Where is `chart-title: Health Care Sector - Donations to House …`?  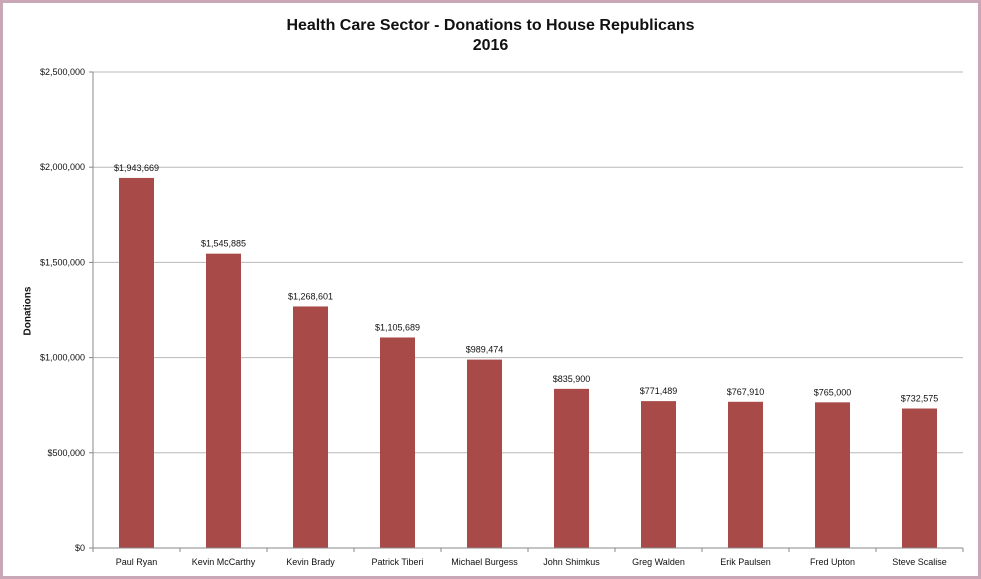 chart-title: Health Care Sector - Donations to House … is located at coordinates (490, 36).